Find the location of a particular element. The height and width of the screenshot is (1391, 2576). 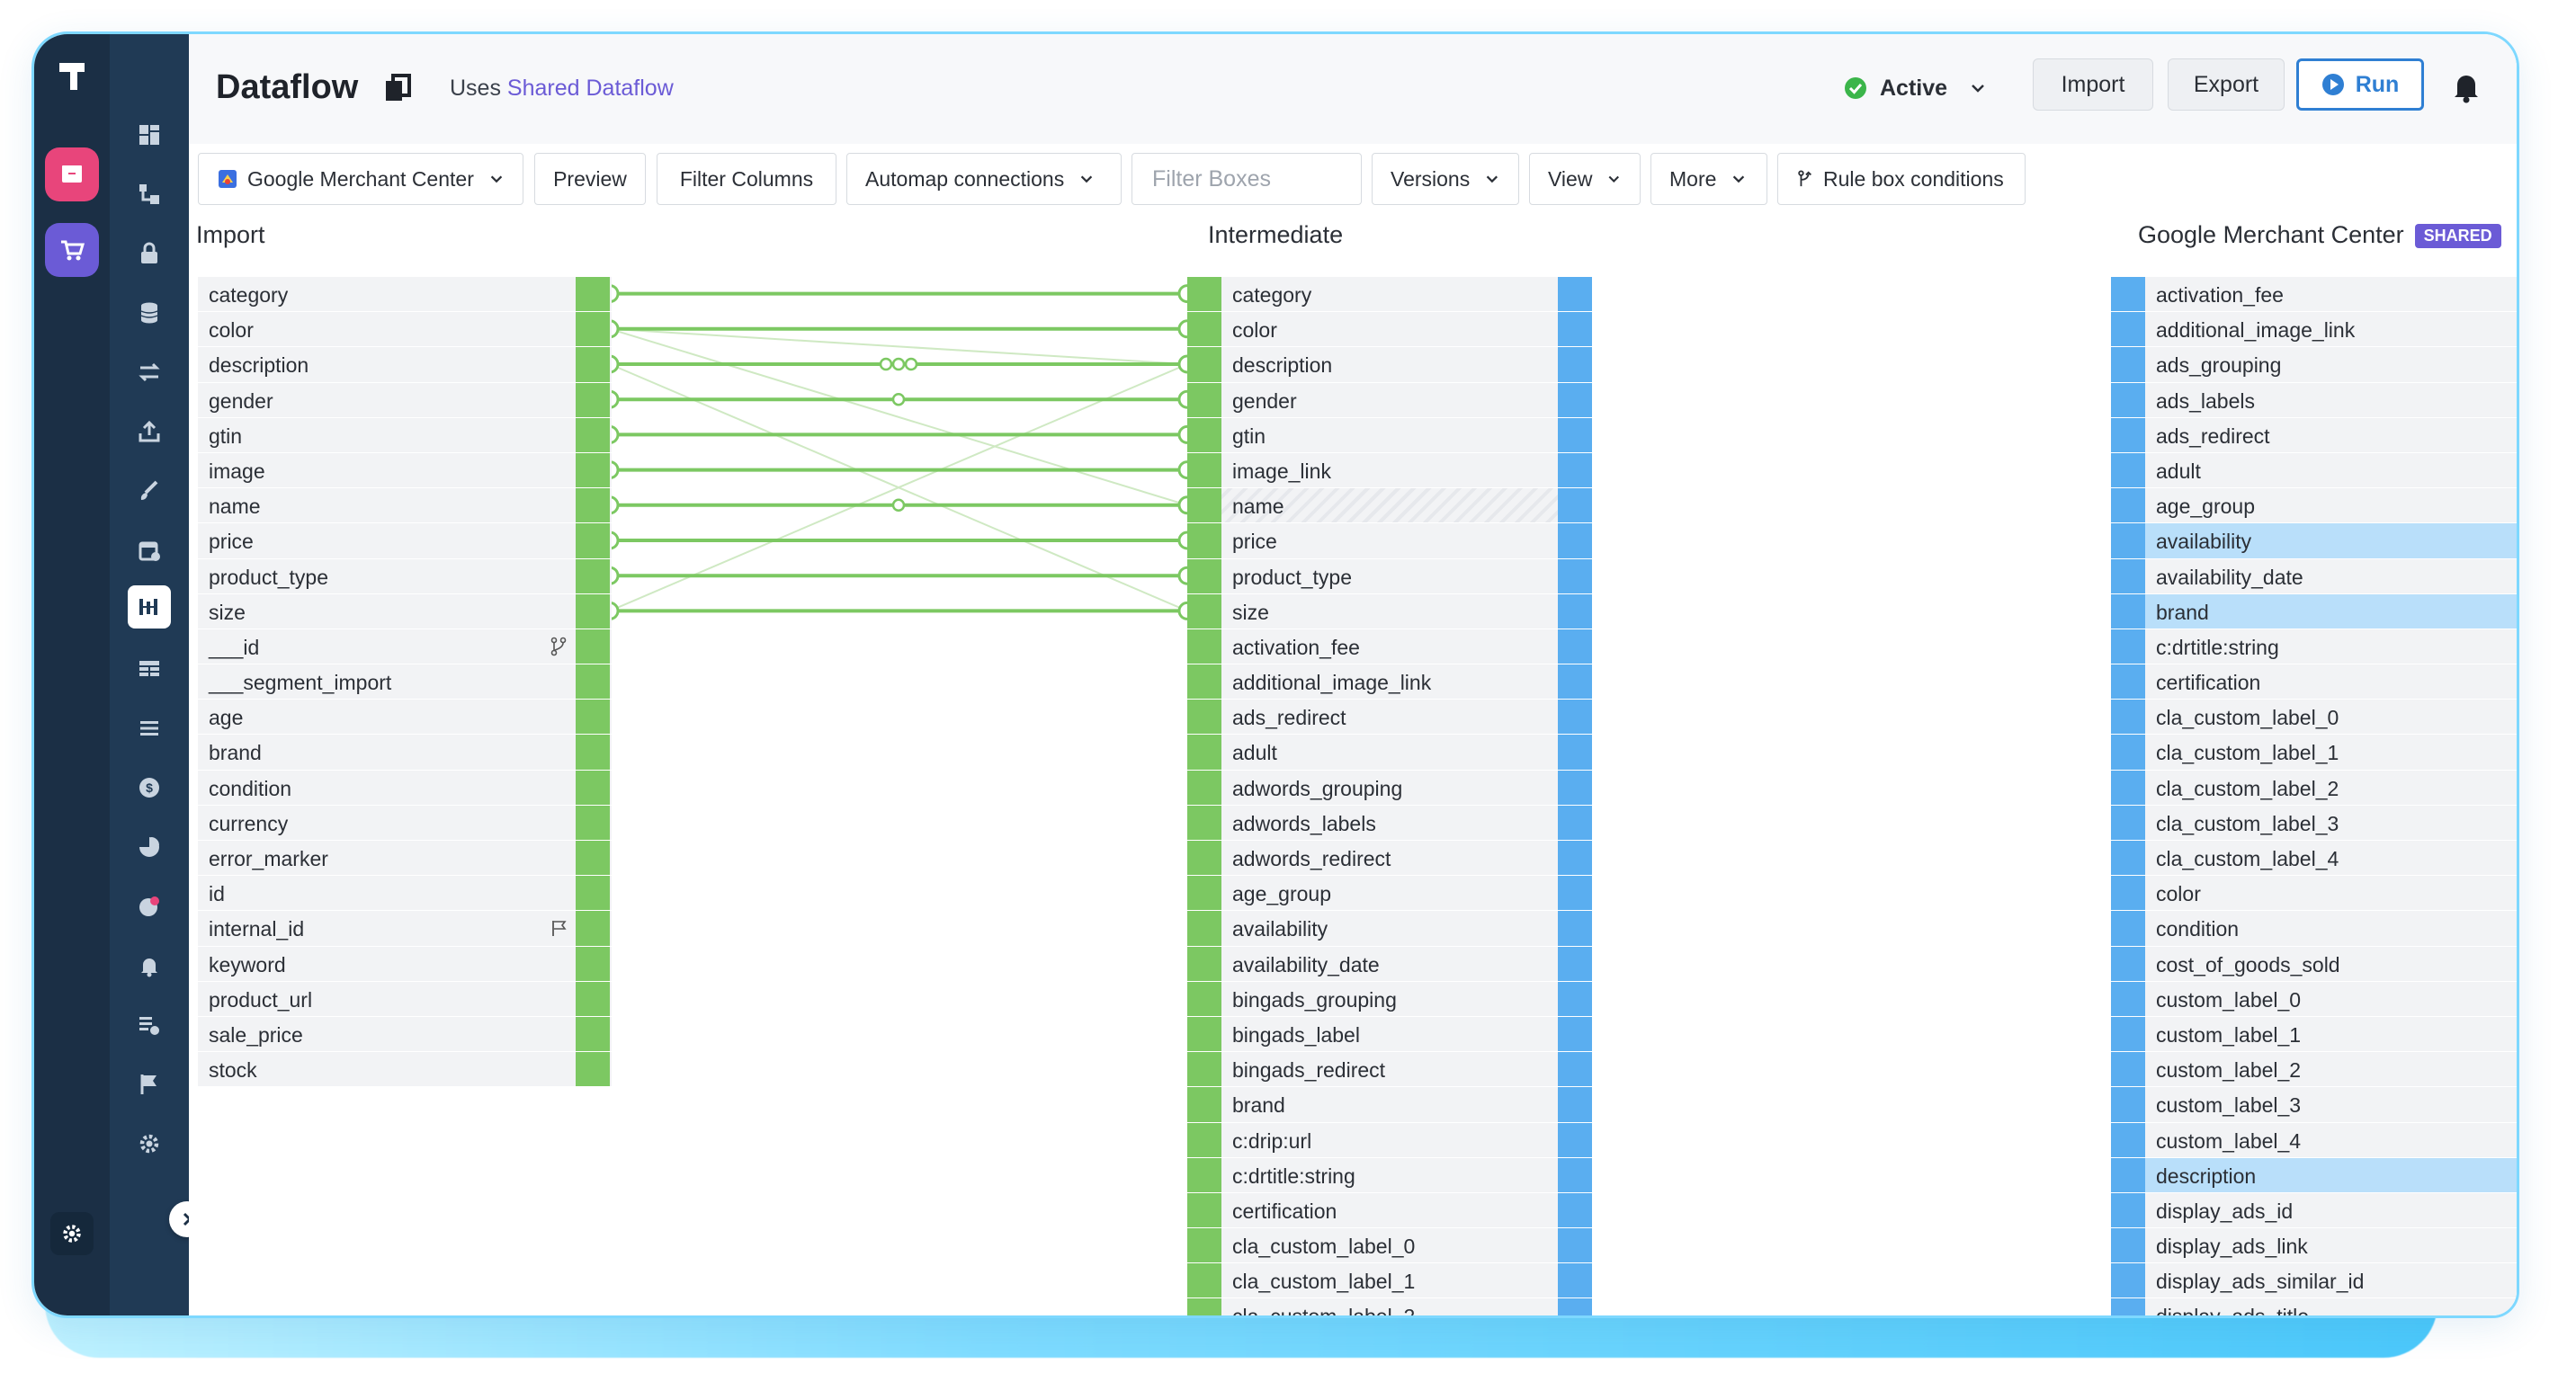

import-field-row: condition is located at coordinates (405, 788).